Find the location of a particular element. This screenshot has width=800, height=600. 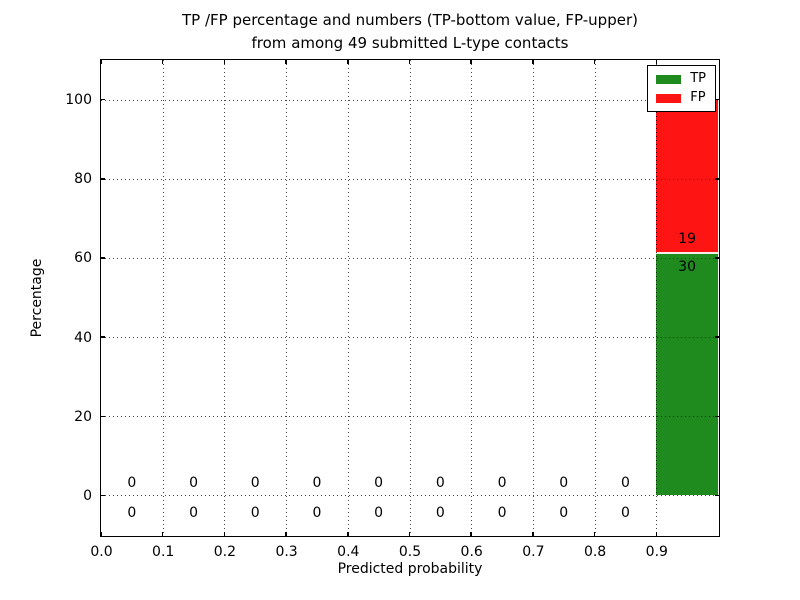

x-axis-label: Predicted probability is located at coordinates (410, 569).